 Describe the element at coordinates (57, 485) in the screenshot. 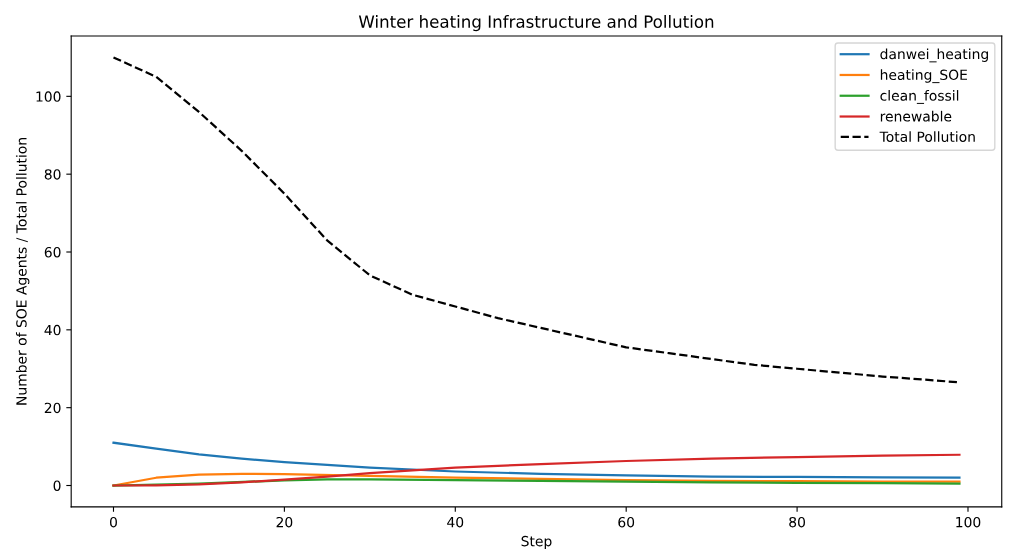

I see `y-tick-label: 0` at that location.